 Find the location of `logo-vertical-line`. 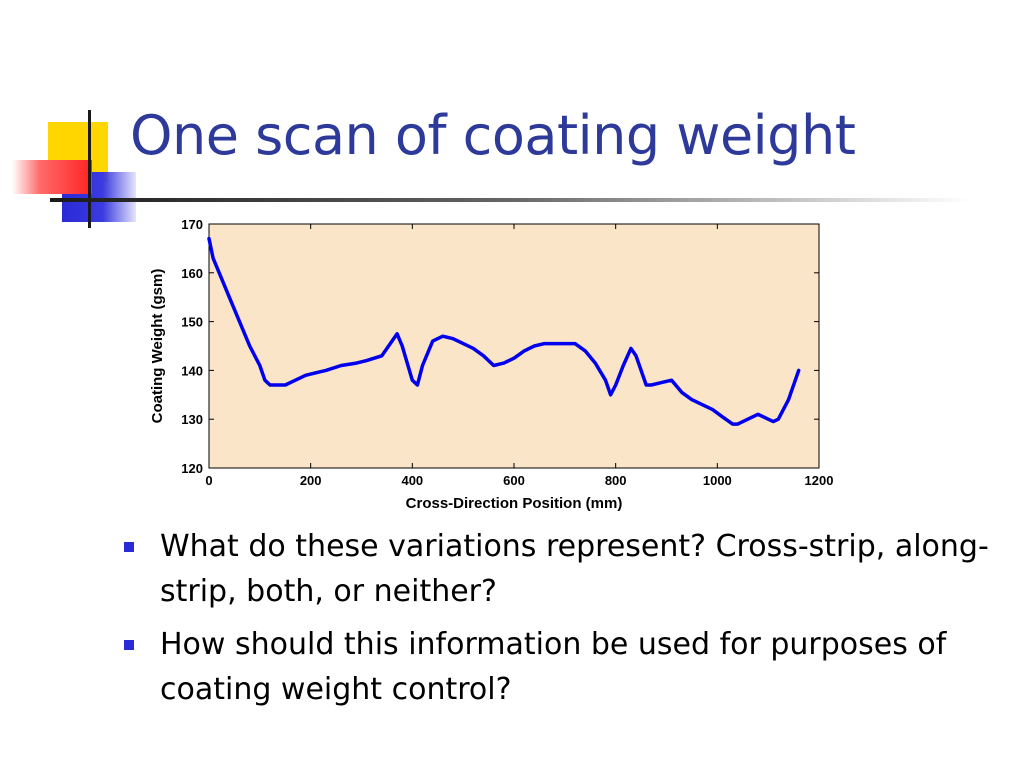

logo-vertical-line is located at coordinates (89, 169).